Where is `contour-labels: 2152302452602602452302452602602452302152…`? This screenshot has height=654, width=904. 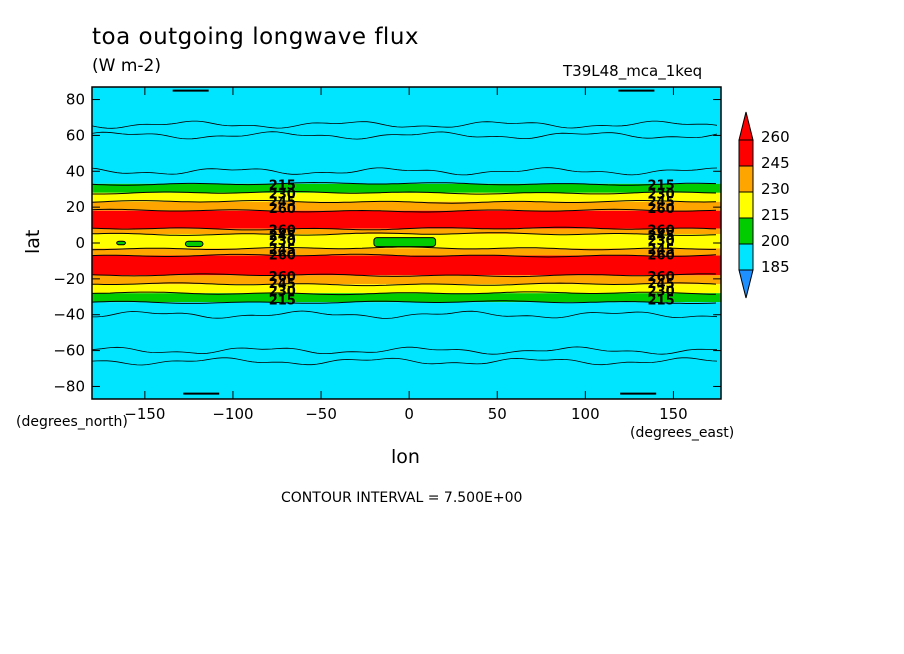 contour-labels: 2152302452602602452302452602602452302152… is located at coordinates (472, 244).